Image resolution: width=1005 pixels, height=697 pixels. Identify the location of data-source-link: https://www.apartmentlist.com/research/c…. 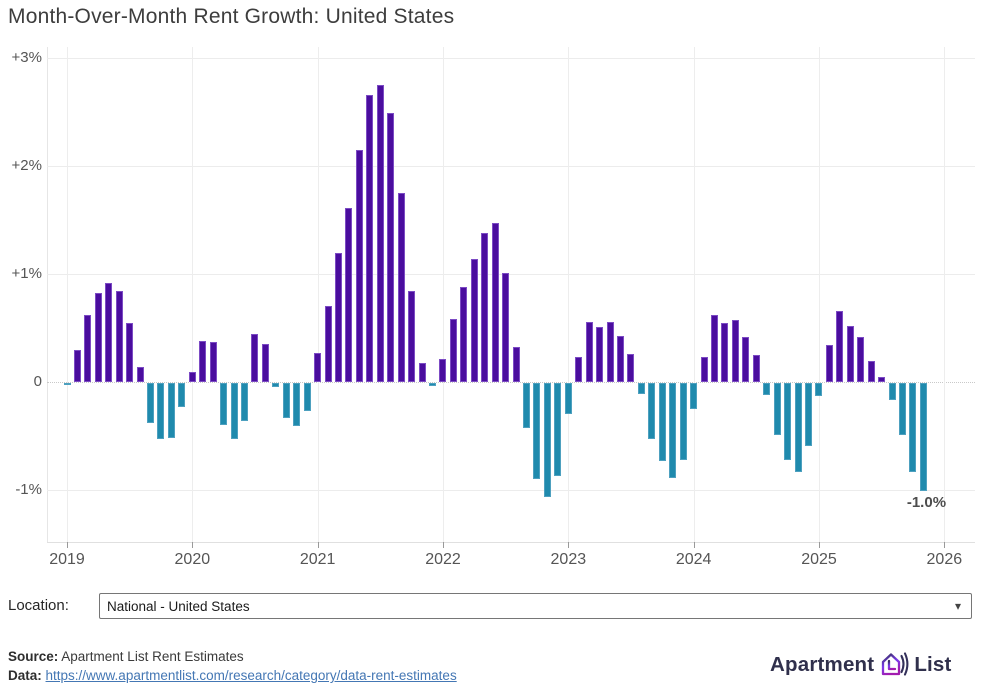
(251, 675).